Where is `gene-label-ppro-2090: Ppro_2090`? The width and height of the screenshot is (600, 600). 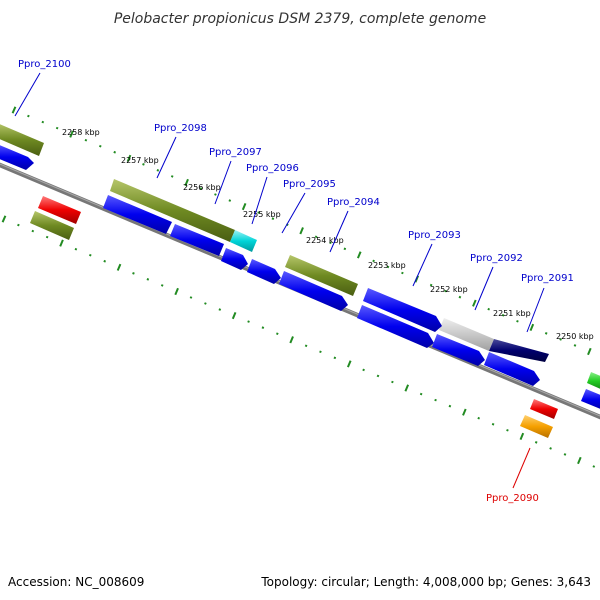
gene-label-ppro-2090: Ppro_2090 is located at coordinates (512, 498).